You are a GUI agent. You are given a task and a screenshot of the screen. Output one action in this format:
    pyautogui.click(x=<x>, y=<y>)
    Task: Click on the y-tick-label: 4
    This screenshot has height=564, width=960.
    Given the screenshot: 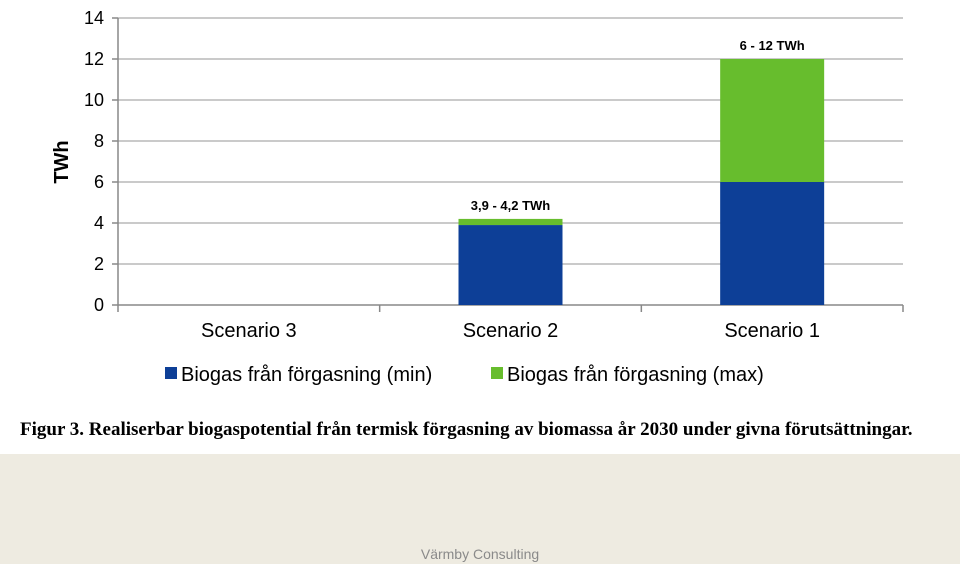 What is the action you would take?
    pyautogui.click(x=99, y=223)
    